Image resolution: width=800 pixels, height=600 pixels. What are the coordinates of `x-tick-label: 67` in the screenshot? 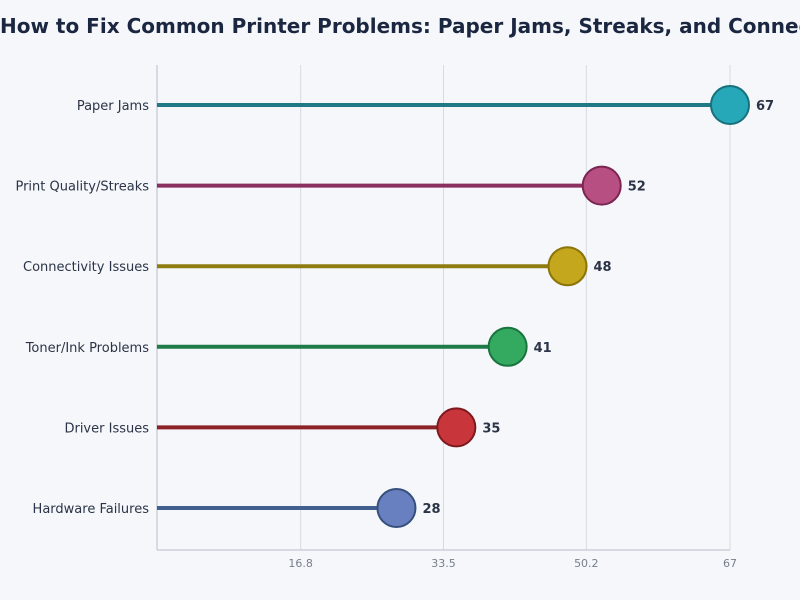 It's located at (730, 563).